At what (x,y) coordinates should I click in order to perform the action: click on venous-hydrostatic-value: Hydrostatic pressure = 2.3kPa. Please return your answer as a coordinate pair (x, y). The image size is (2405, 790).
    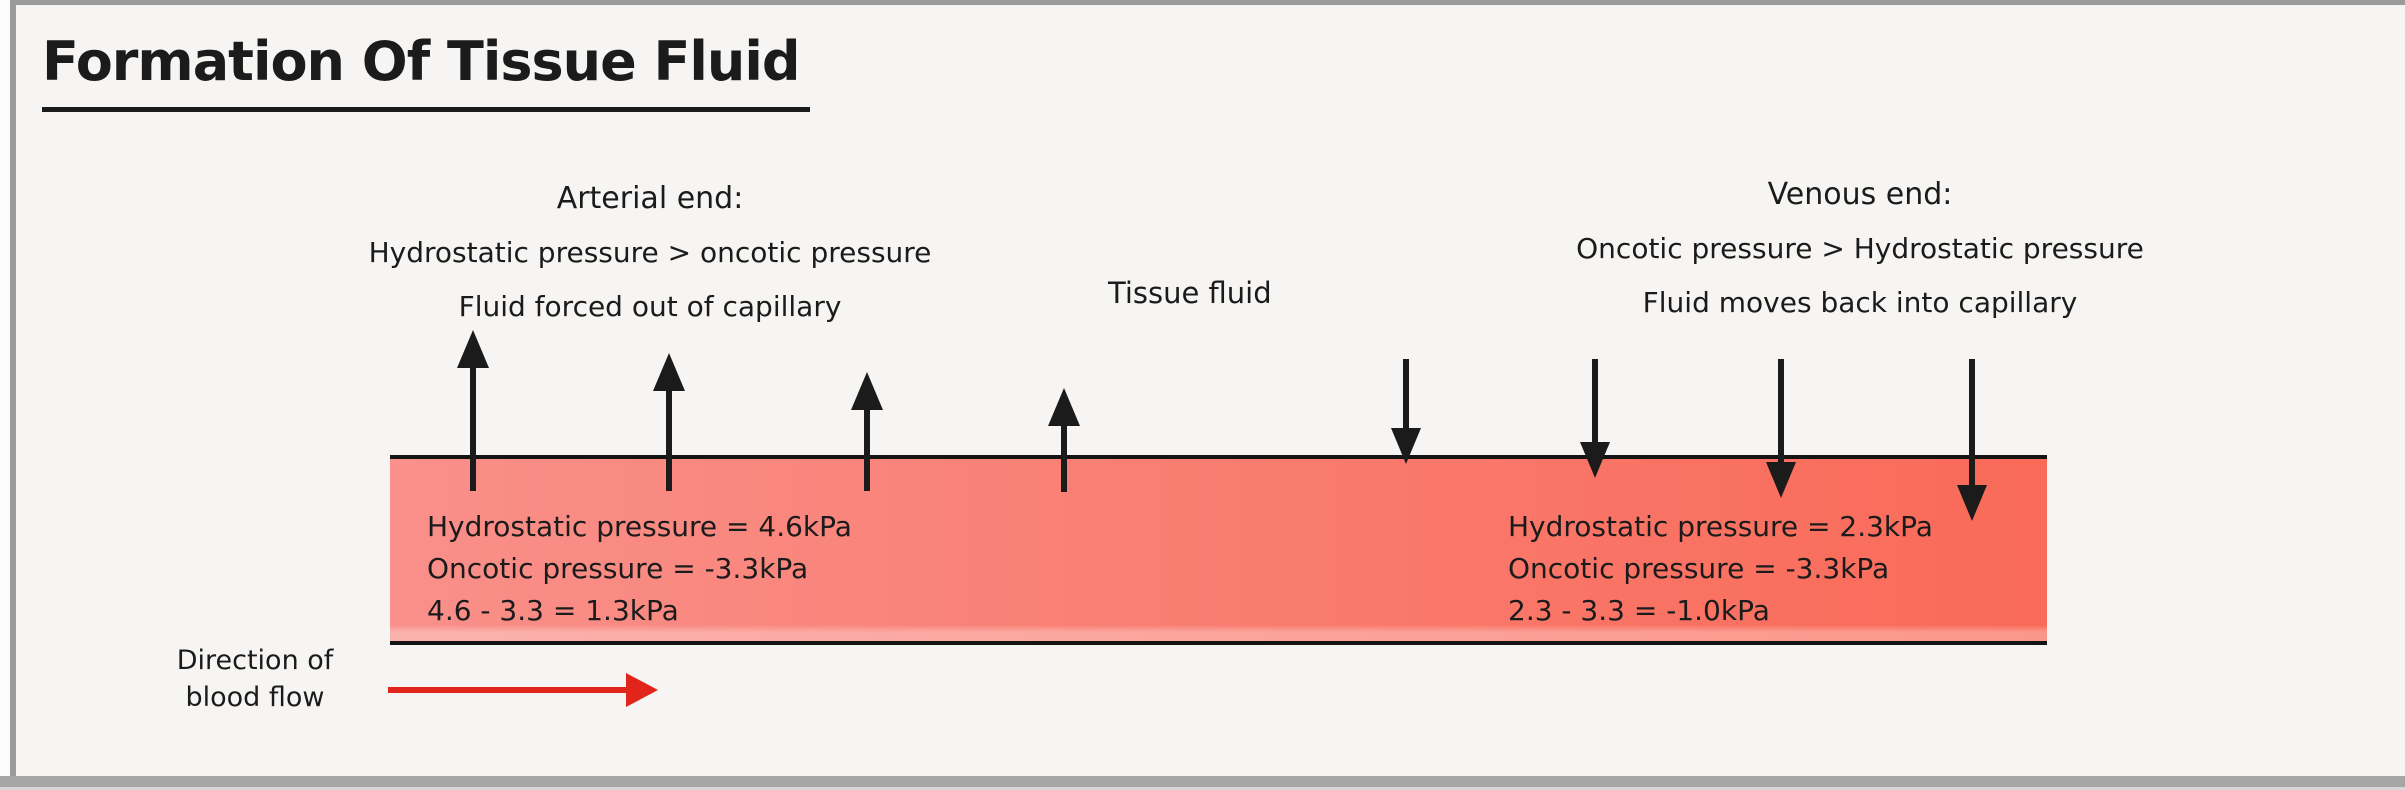
    Looking at the image, I should click on (1720, 526).